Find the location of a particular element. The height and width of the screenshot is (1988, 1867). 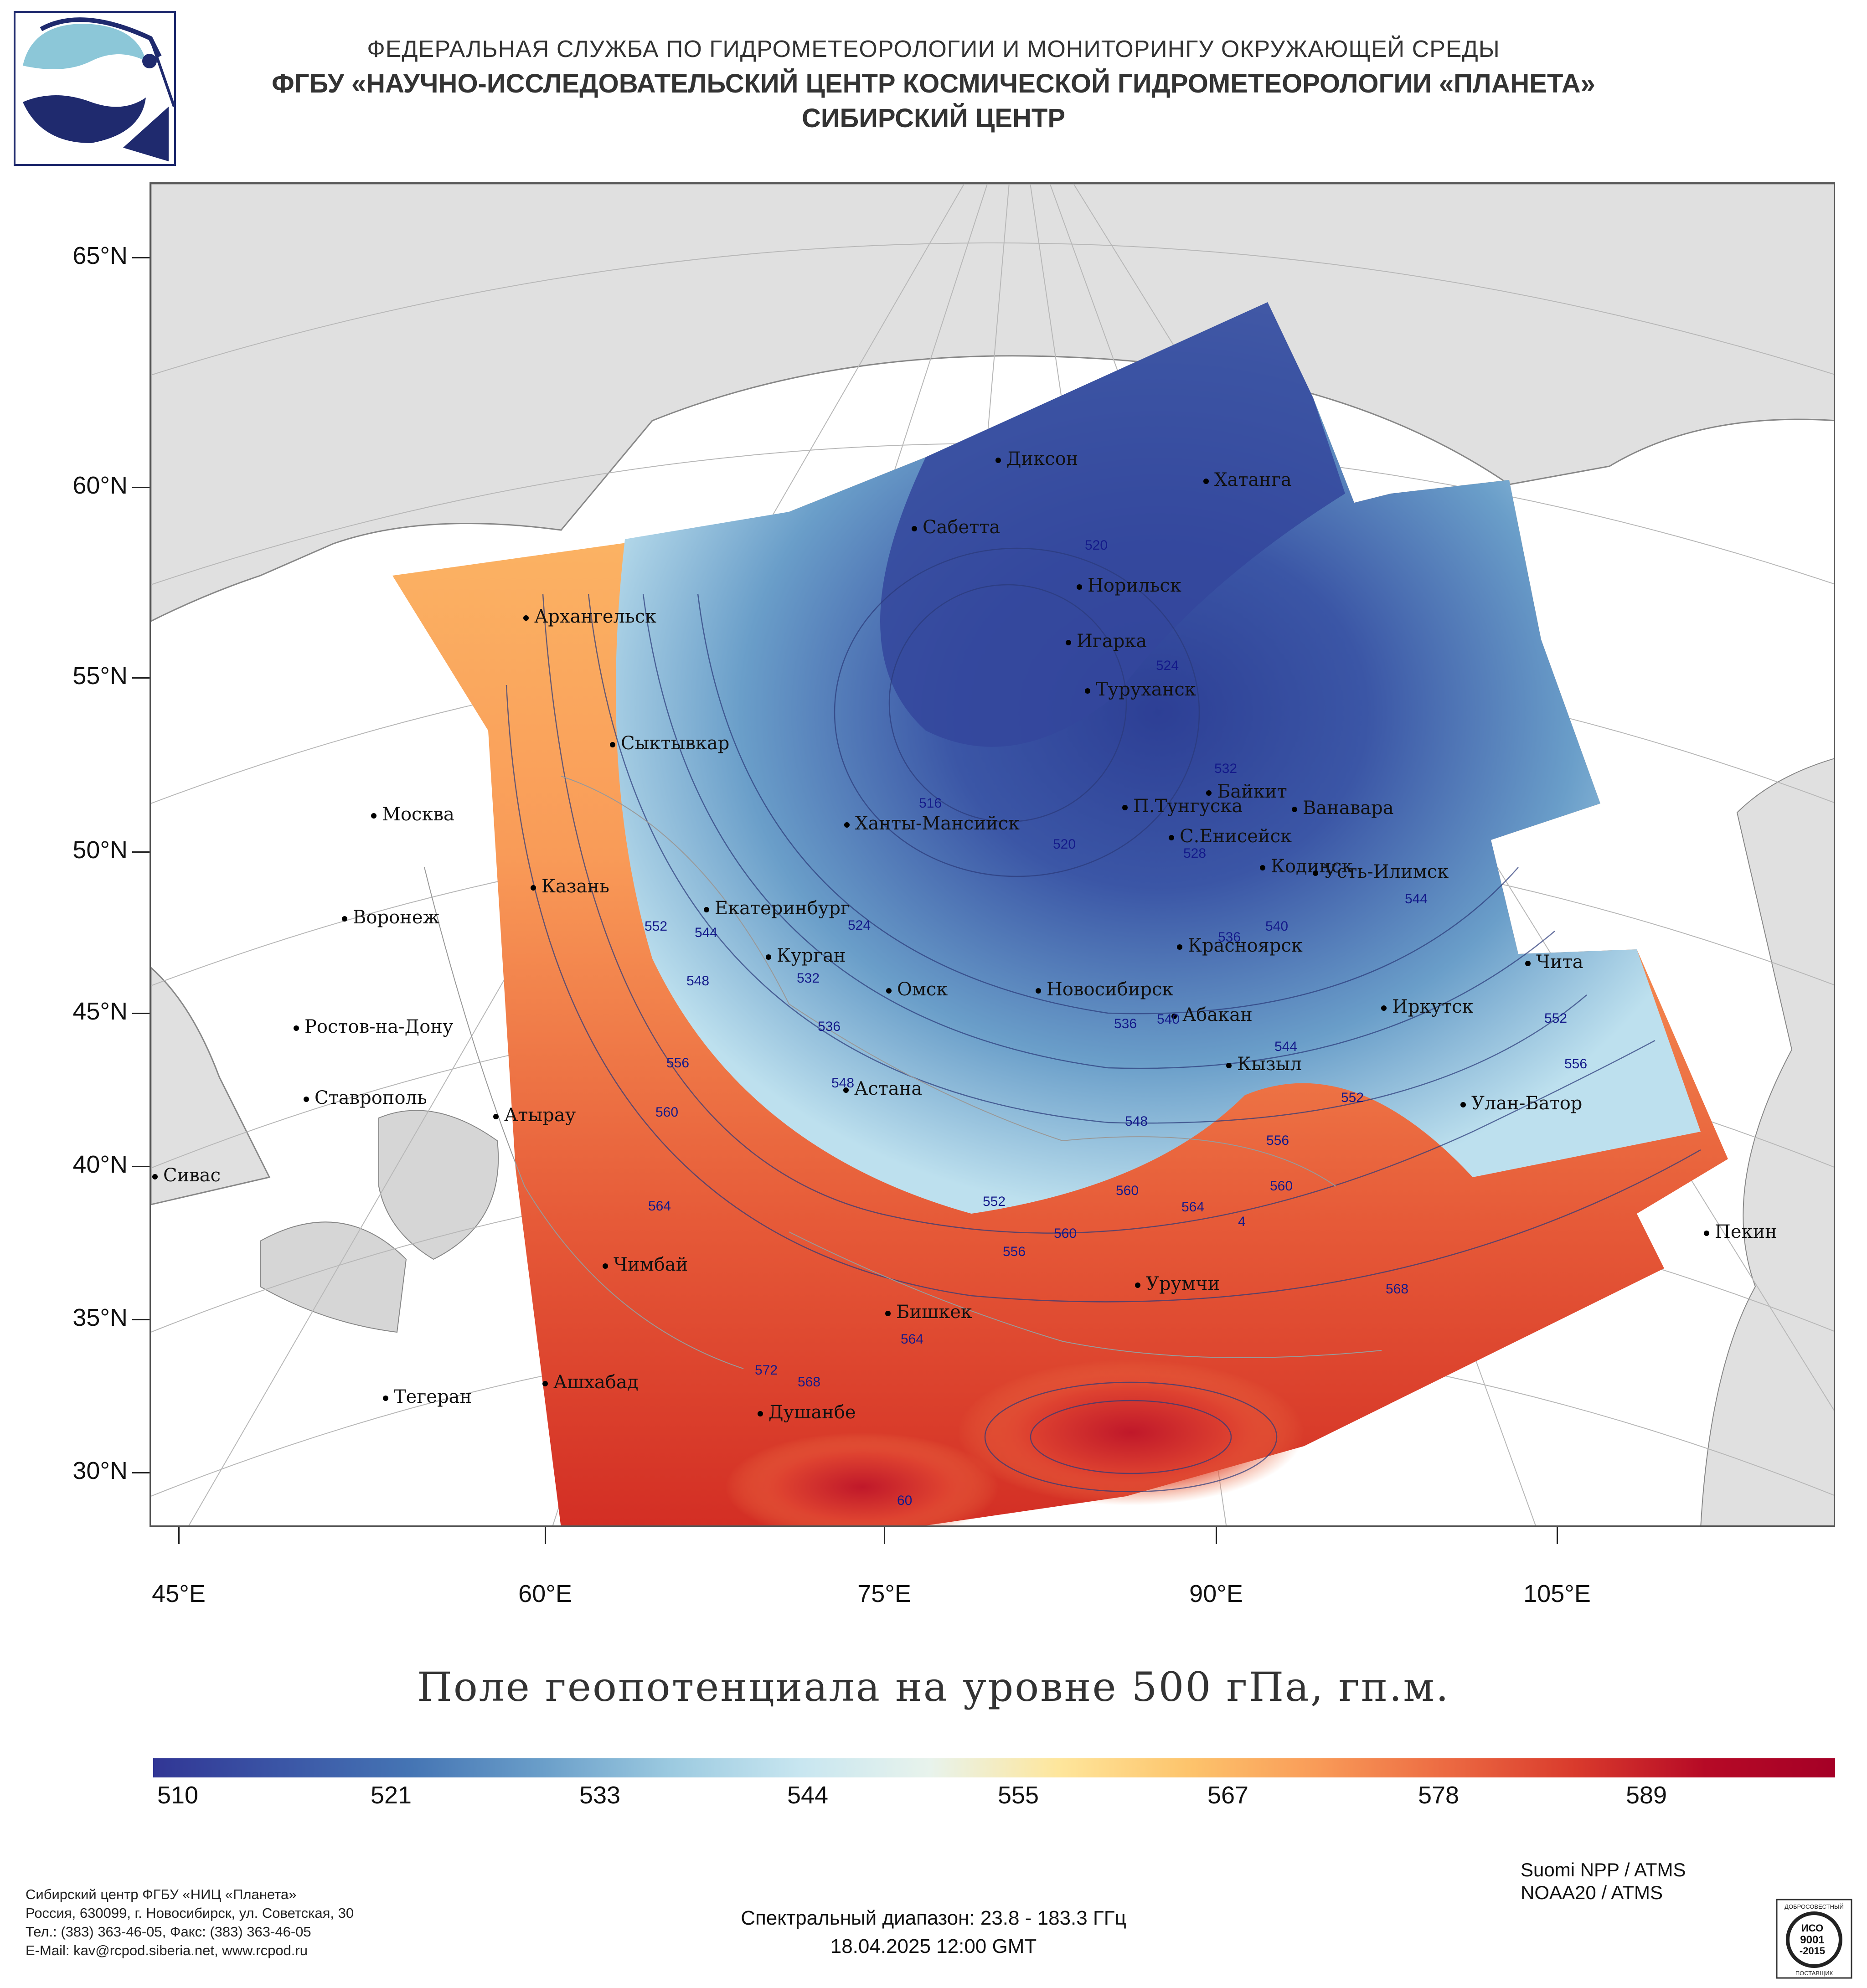

isoline-label: 60 is located at coordinates (905, 1501).